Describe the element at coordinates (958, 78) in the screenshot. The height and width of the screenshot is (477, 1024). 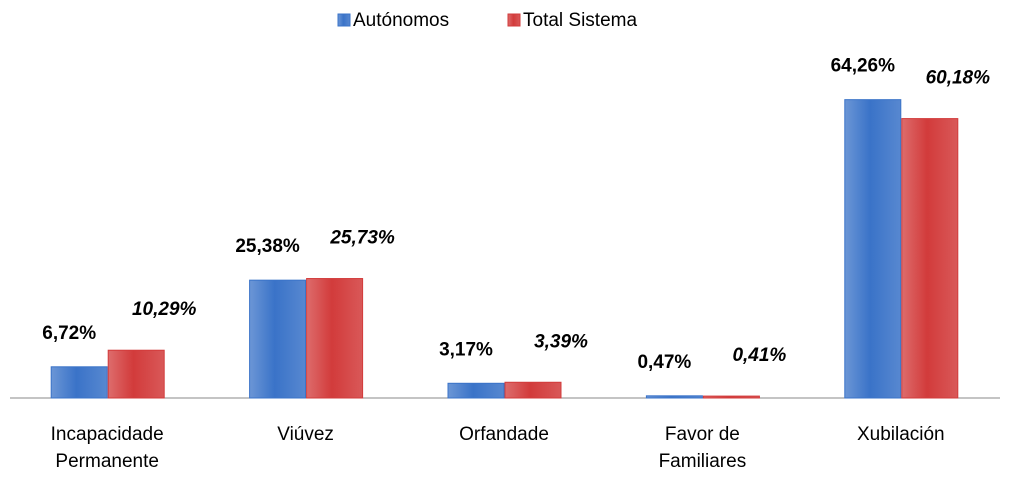
I see `value-label: 60,18%` at that location.